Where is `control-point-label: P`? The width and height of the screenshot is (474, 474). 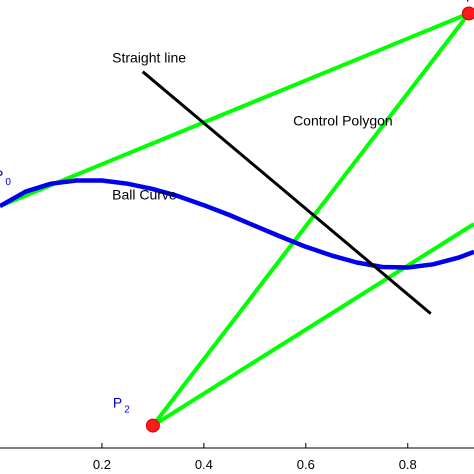 control-point-label: P is located at coordinates (470, 2).